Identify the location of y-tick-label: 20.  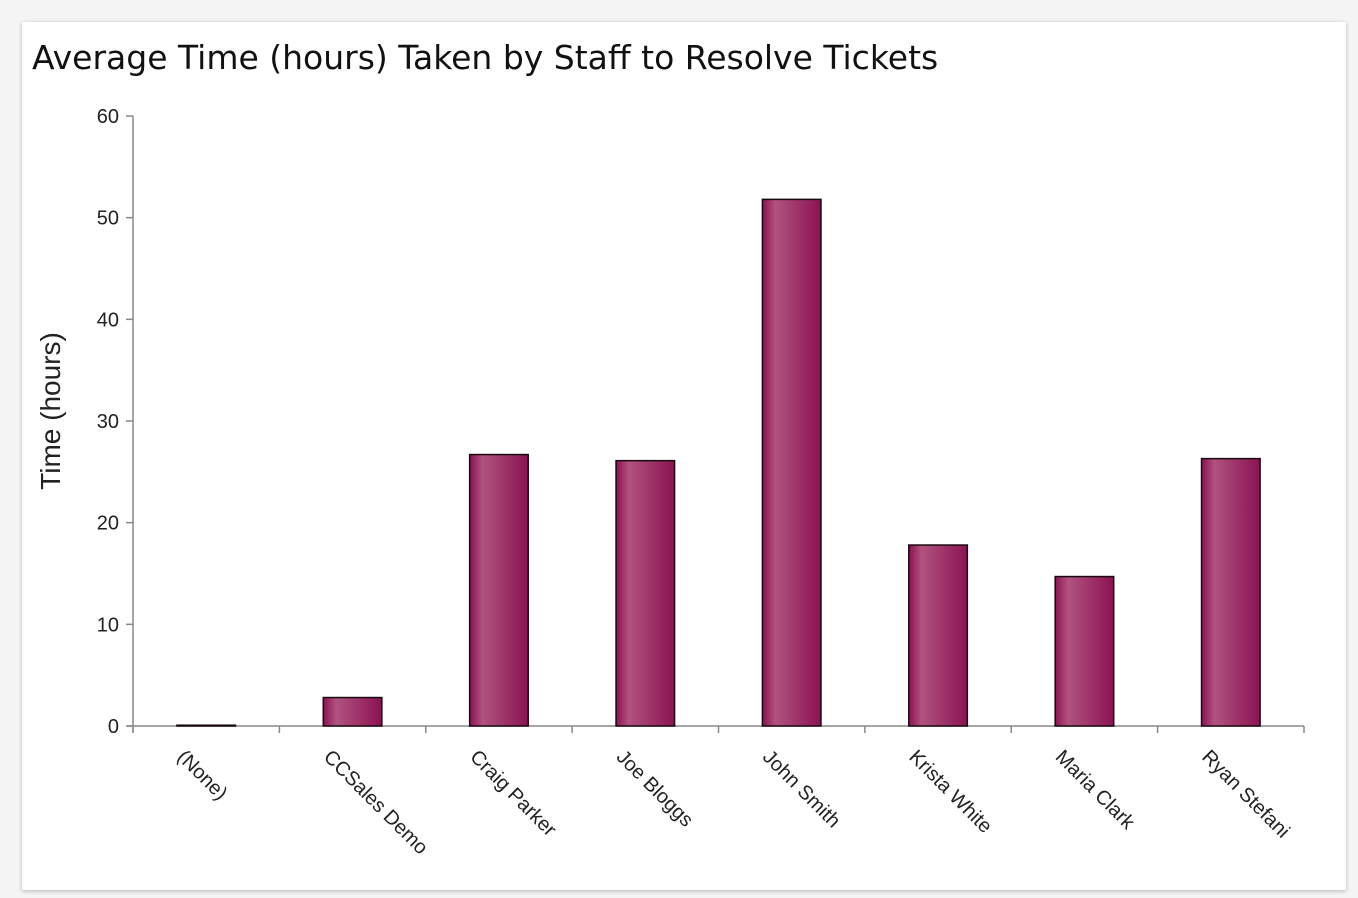
(108, 524).